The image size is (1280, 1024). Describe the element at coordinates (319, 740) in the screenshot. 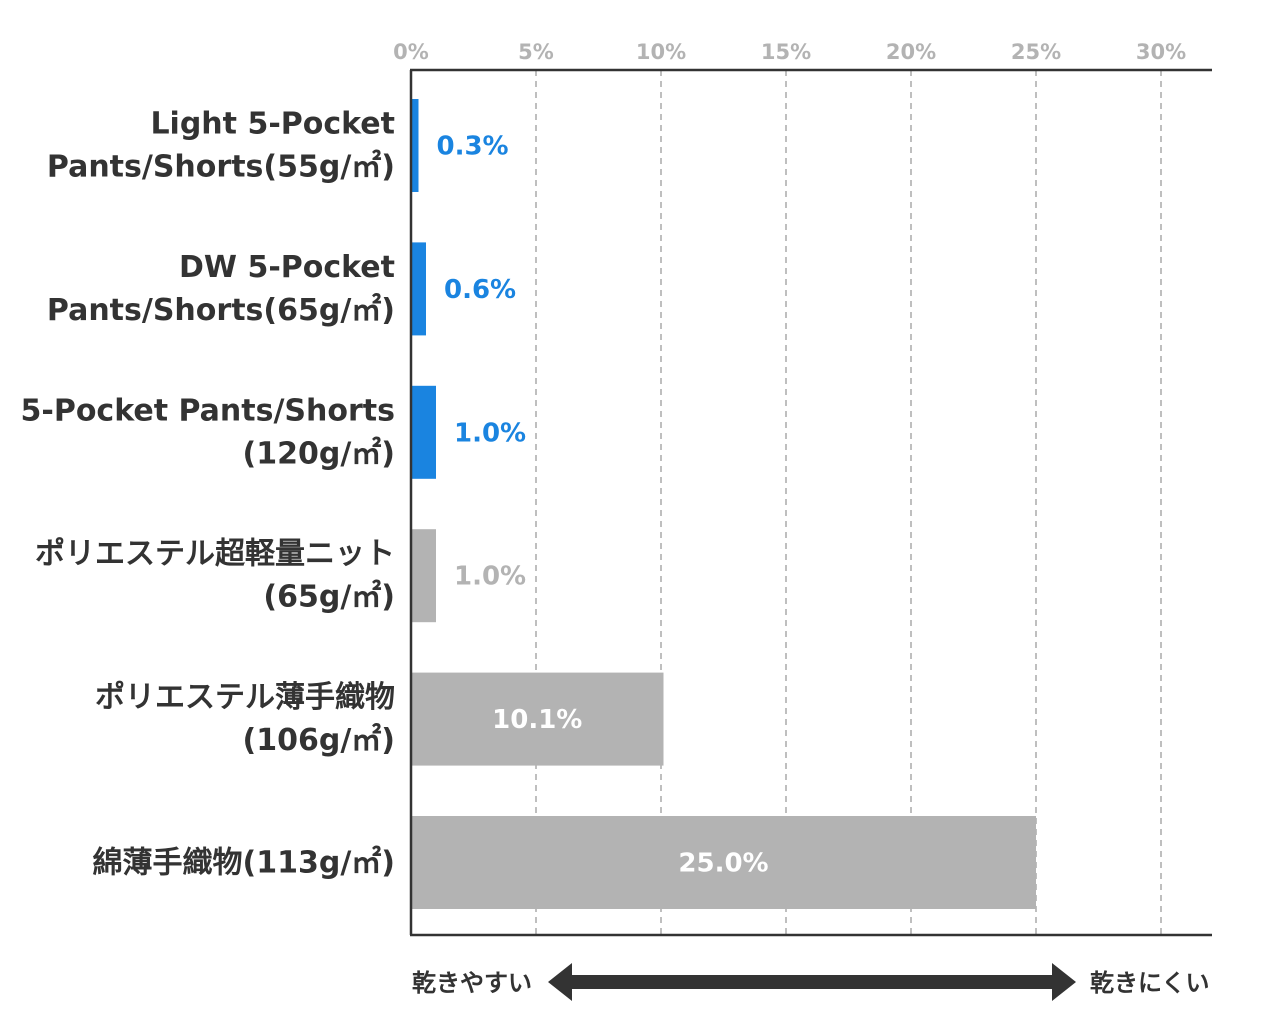

I see `category-label: (106g/㎡)` at that location.